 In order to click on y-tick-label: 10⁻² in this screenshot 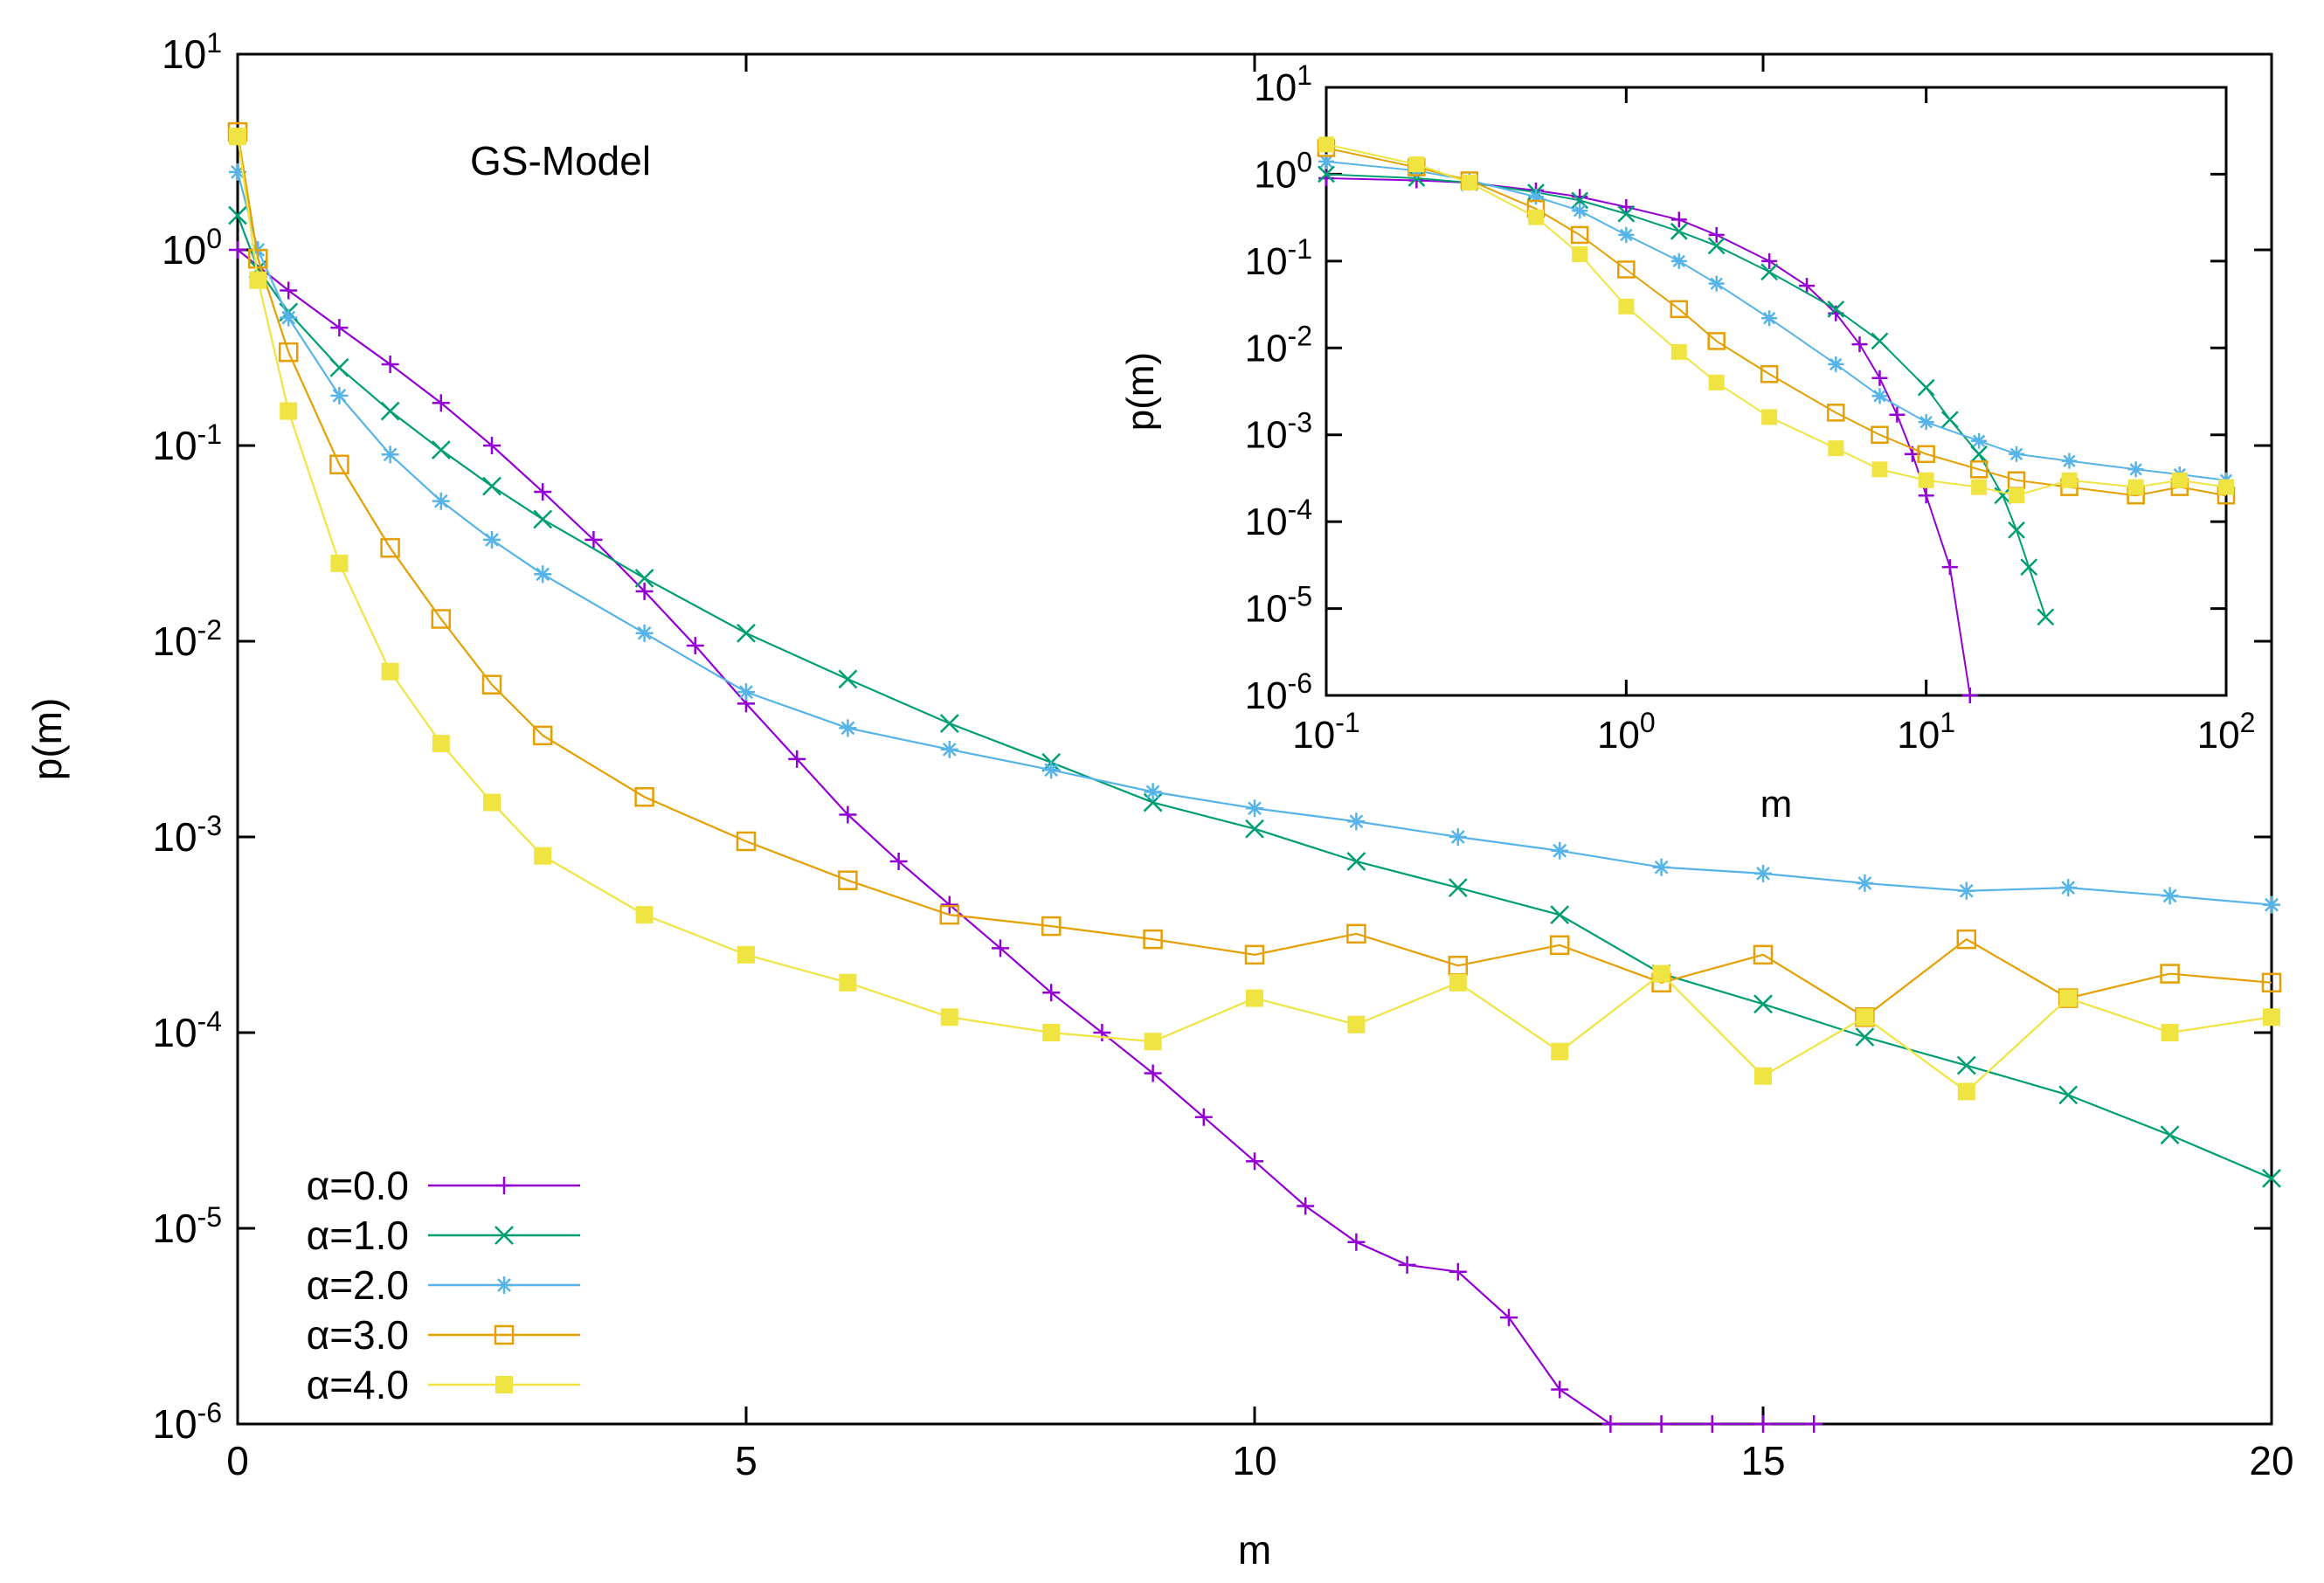, I will do `click(187, 639)`.